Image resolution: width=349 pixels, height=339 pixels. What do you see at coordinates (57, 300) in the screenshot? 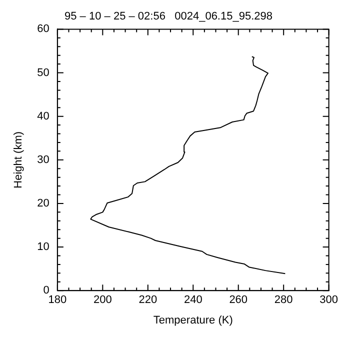
I see `x-tick-label: 180` at bounding box center [57, 300].